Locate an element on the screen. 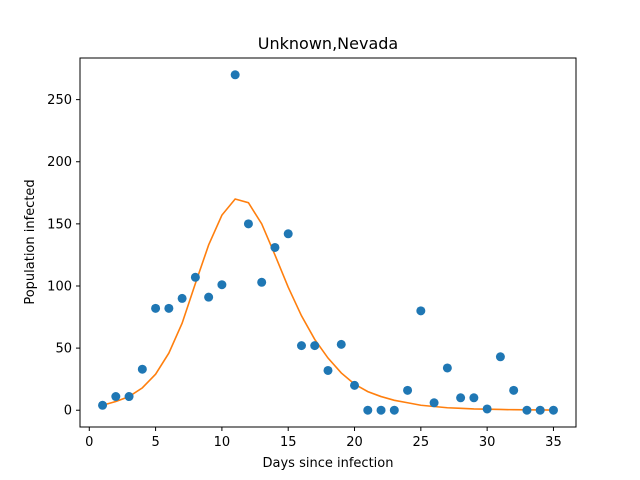 The image size is (640, 480). x-tick-label: 35 is located at coordinates (553, 442).